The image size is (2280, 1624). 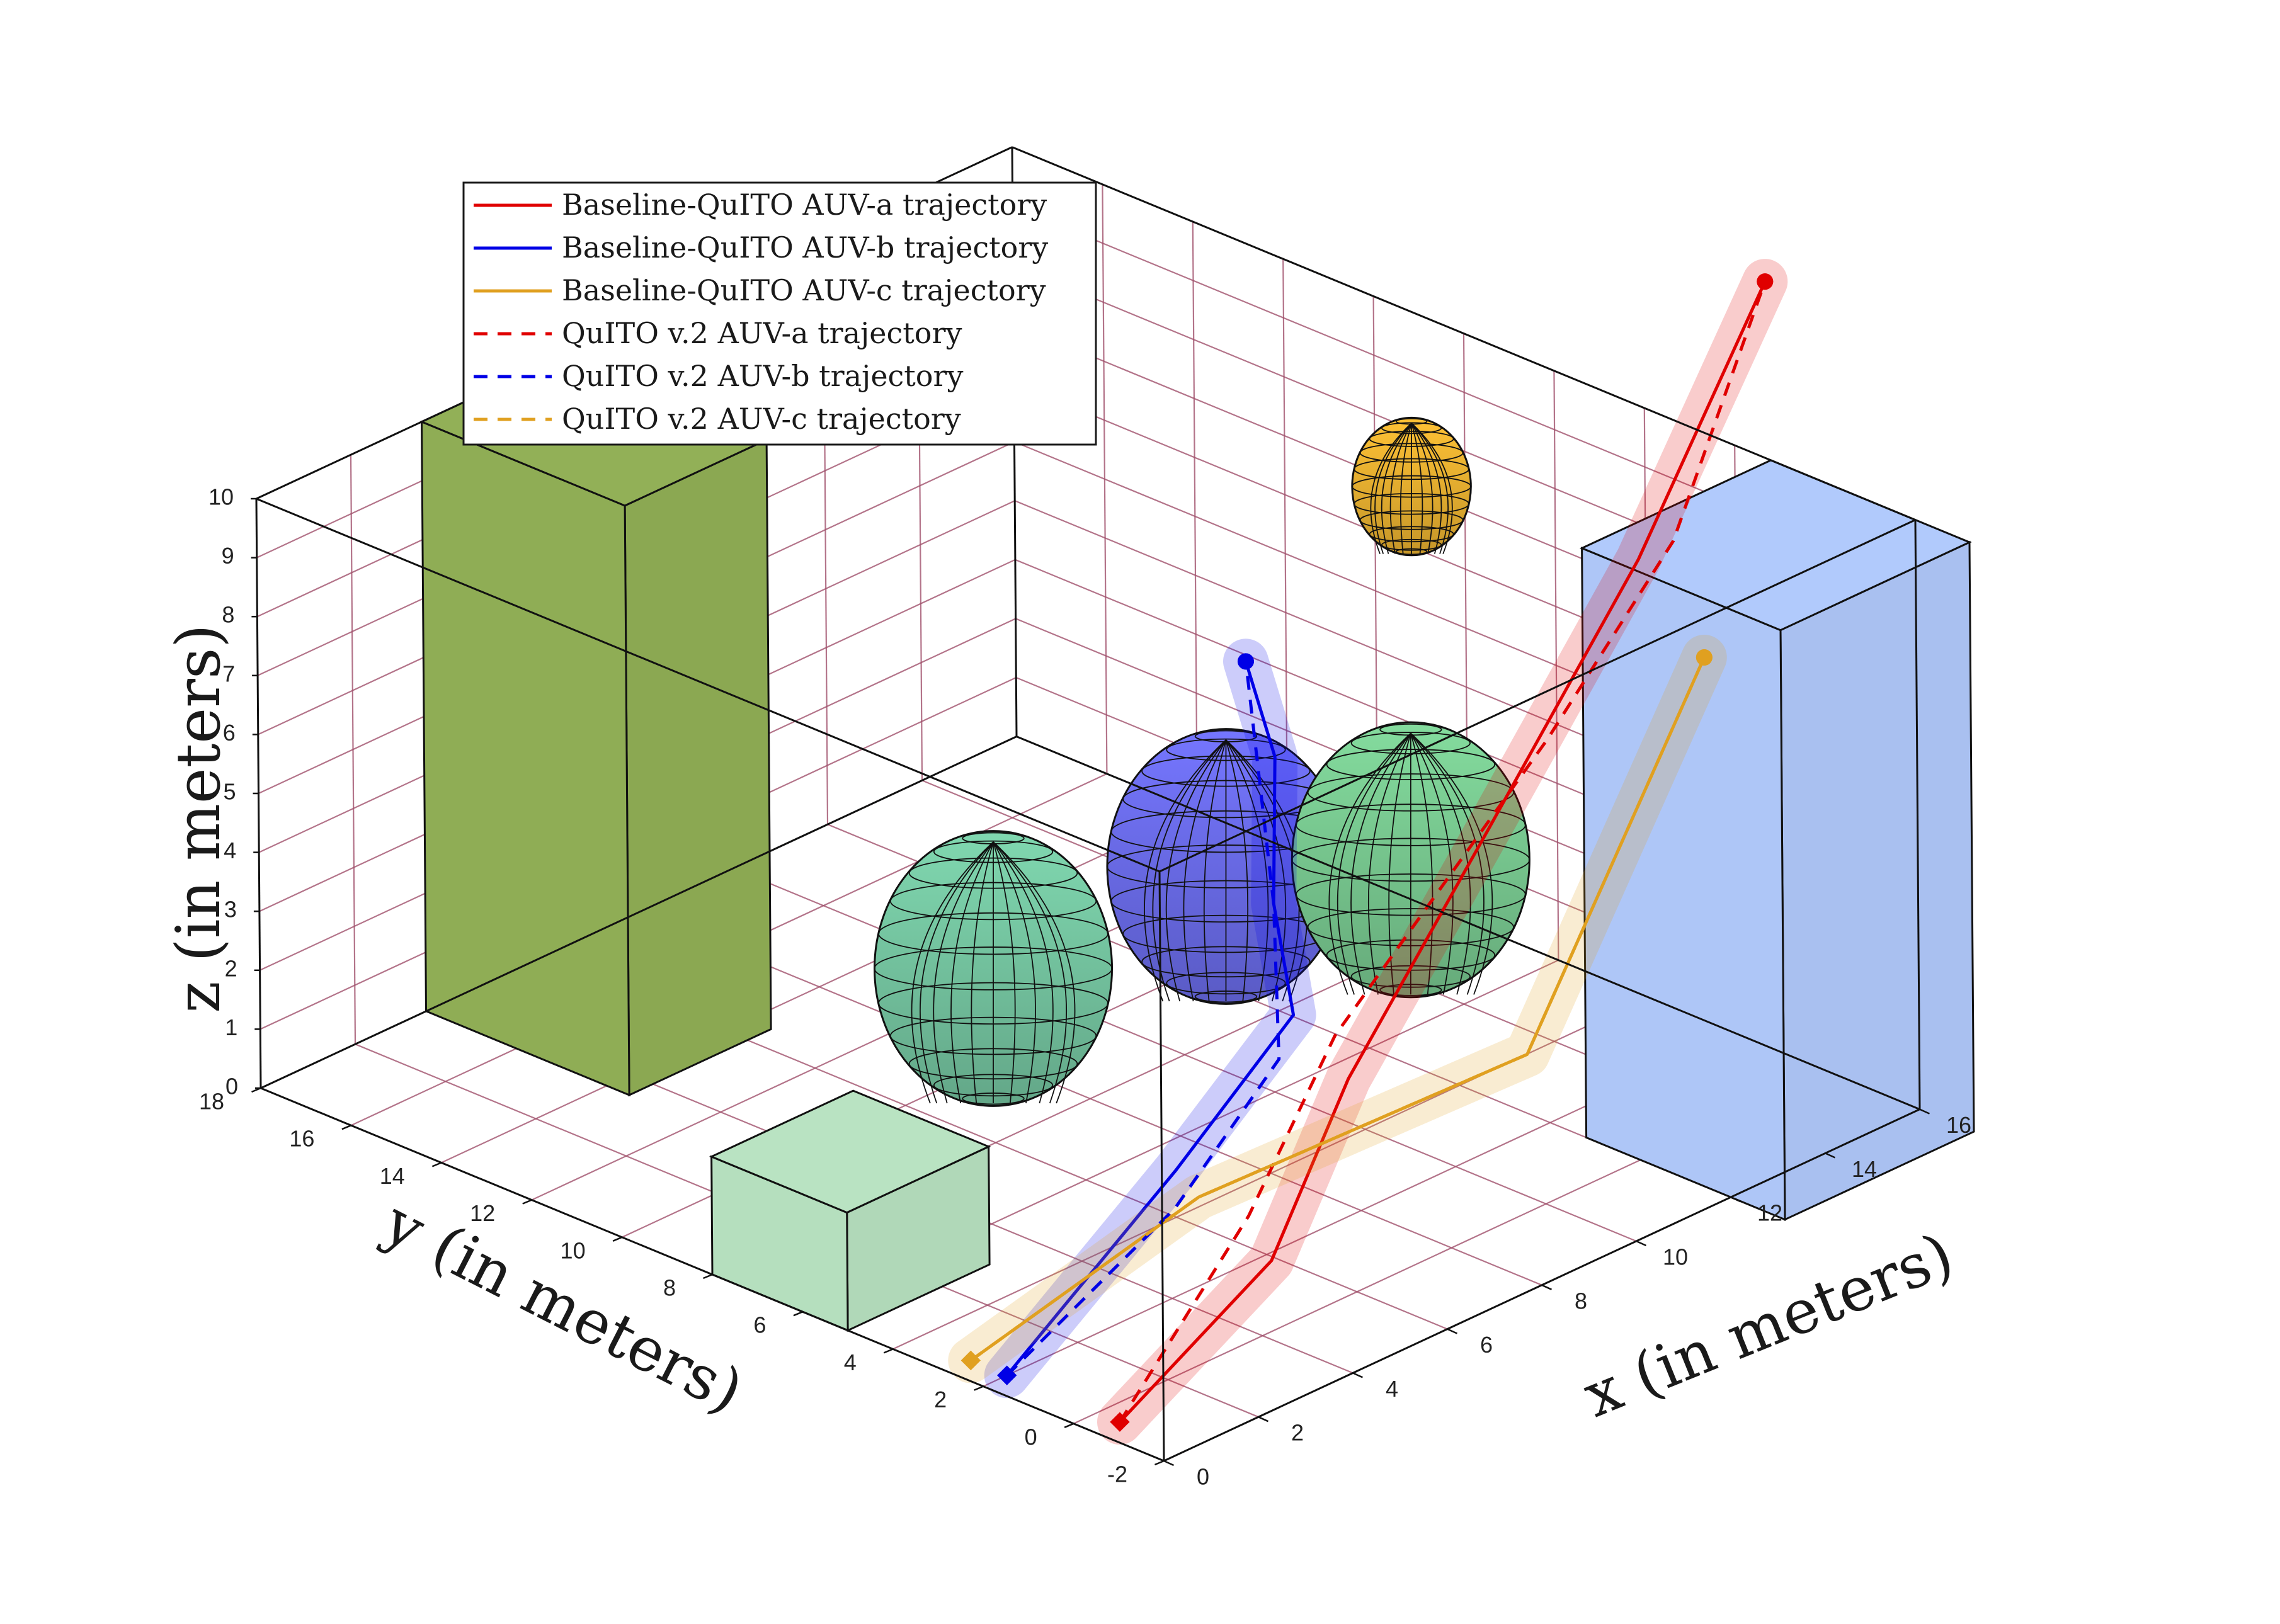 I want to click on z-tick-label: 0, so click(x=231, y=1087).